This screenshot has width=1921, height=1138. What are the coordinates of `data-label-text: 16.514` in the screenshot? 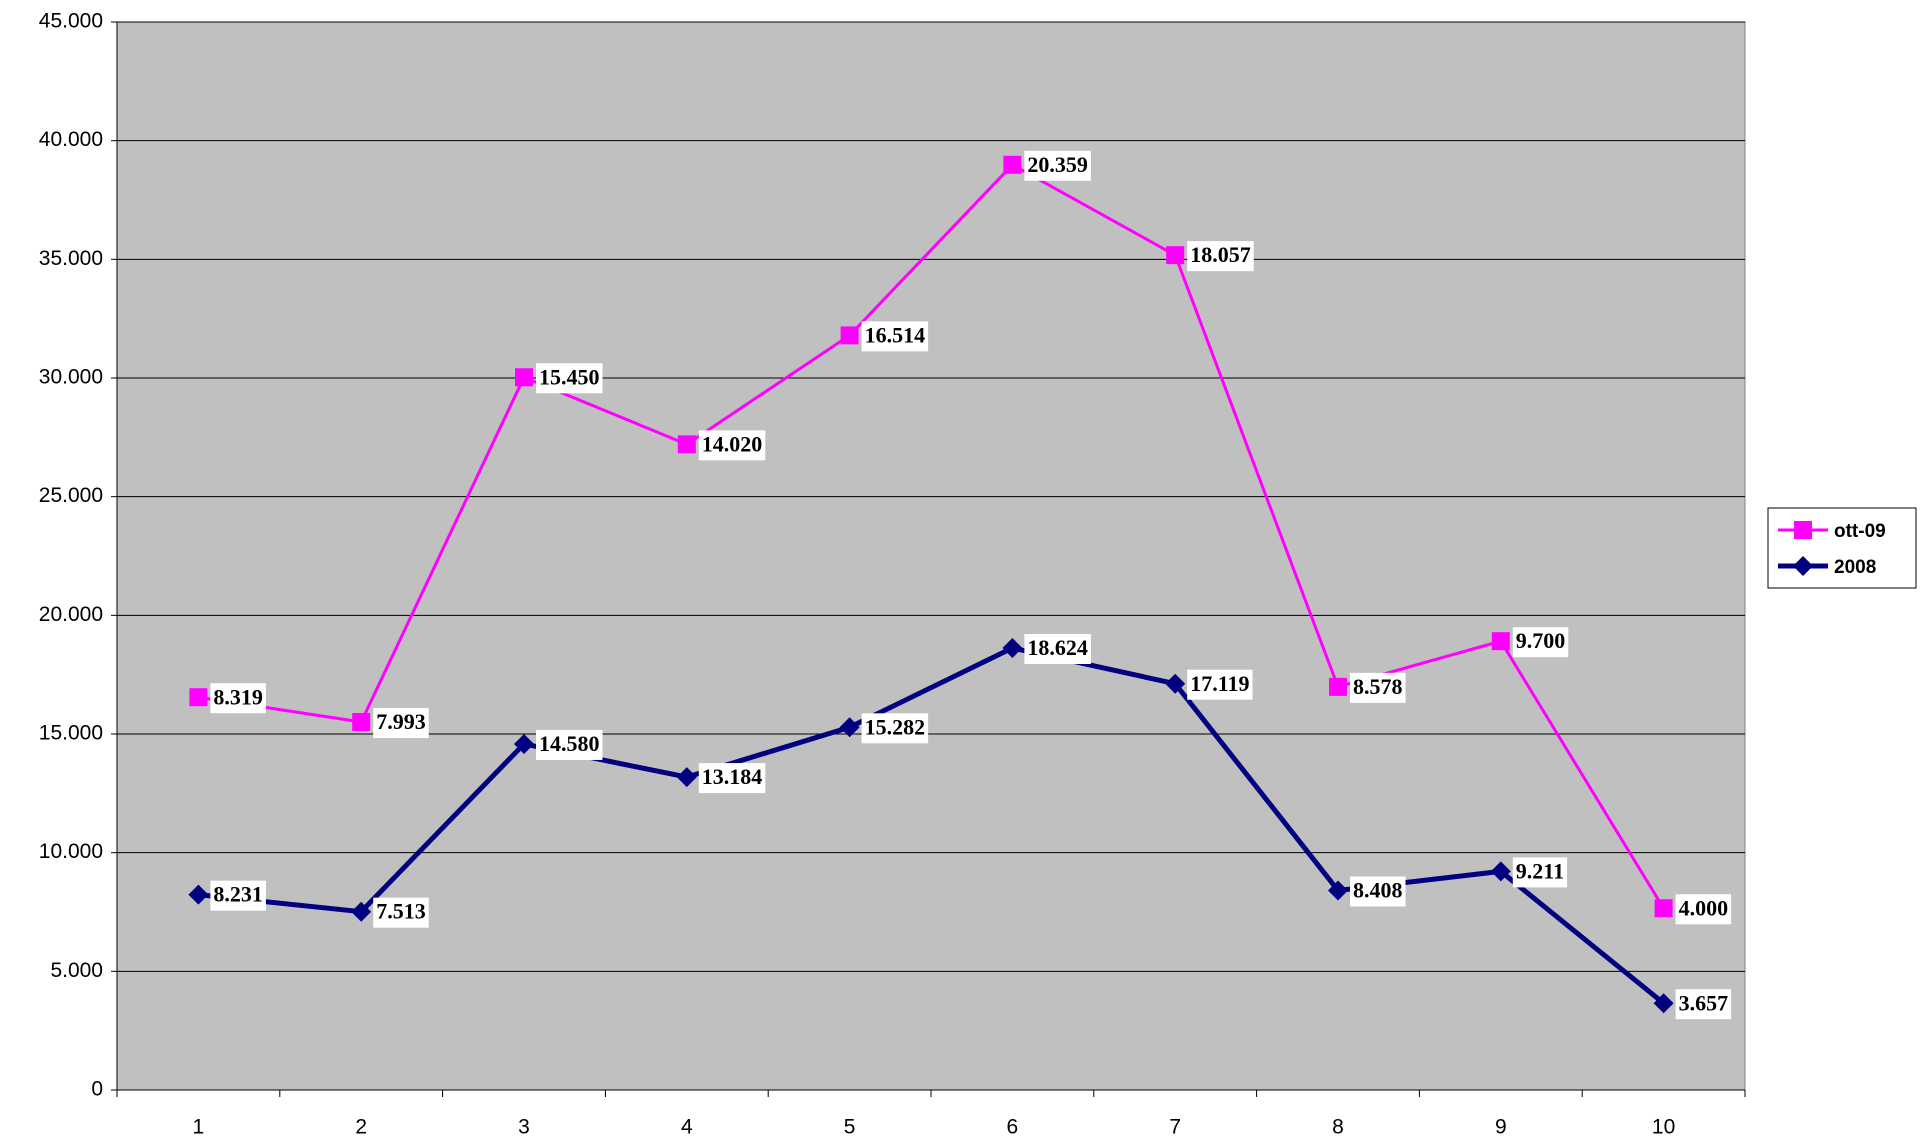 It's located at (895, 334).